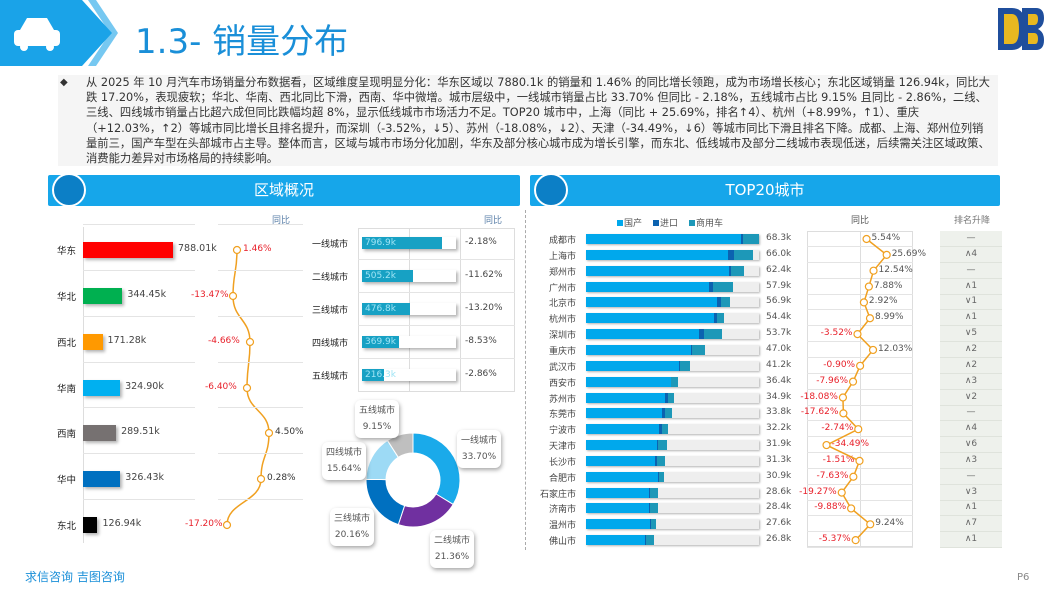  What do you see at coordinates (883, 301) in the screenshot?
I see `city-yoy-label: 2.92%` at bounding box center [883, 301].